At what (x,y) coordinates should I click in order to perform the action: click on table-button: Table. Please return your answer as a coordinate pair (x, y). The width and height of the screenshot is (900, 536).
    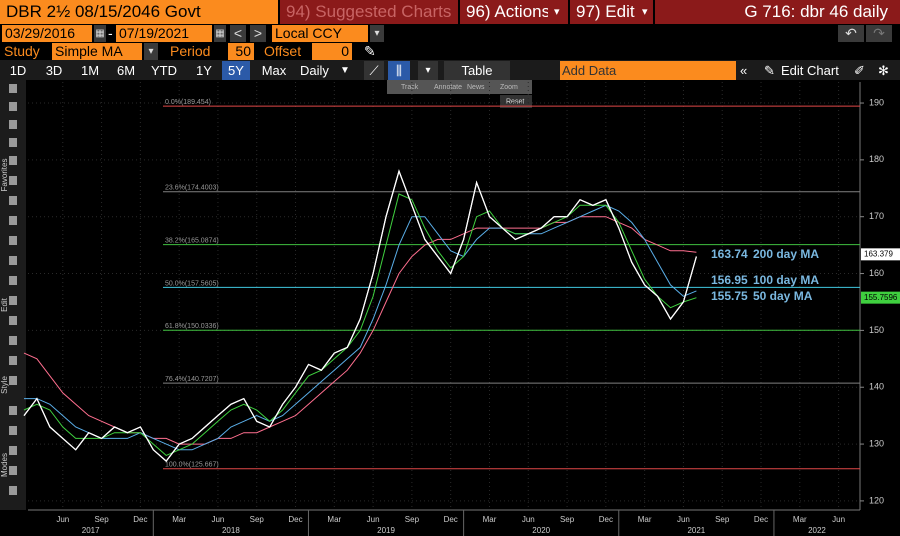
    Looking at the image, I should click on (477, 70).